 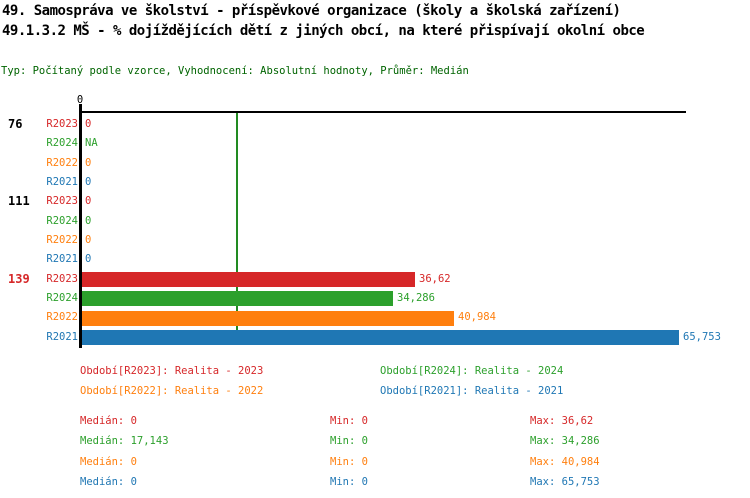 What do you see at coordinates (577, 421) in the screenshot?
I see `stat-value: 36,62` at bounding box center [577, 421].